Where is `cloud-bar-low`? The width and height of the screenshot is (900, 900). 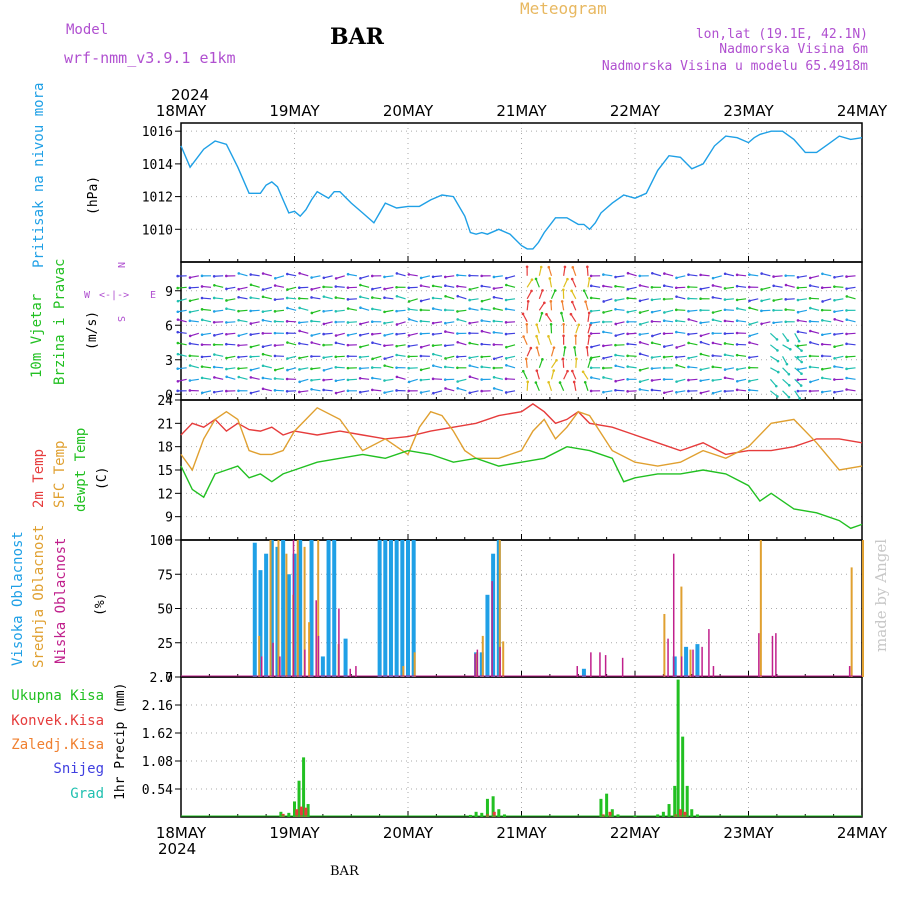 cloud-bar-low is located at coordinates (591, 664).